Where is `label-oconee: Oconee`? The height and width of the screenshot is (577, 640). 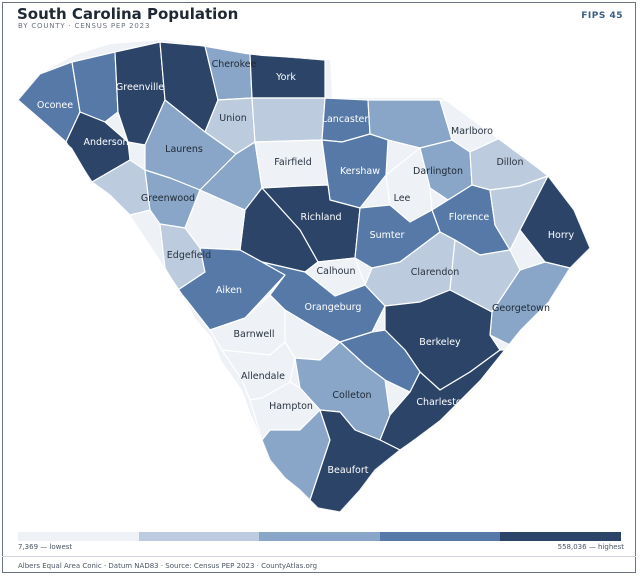
label-oconee: Oconee is located at coordinates (55, 105).